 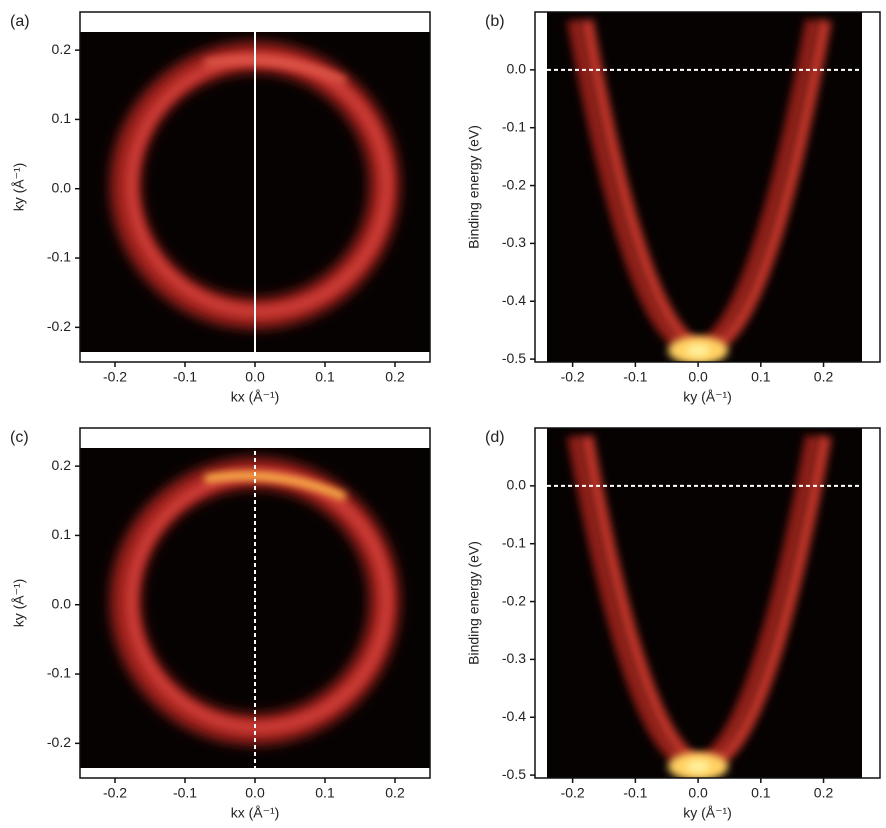 I want to click on panel-label: (c), so click(x=19, y=437).